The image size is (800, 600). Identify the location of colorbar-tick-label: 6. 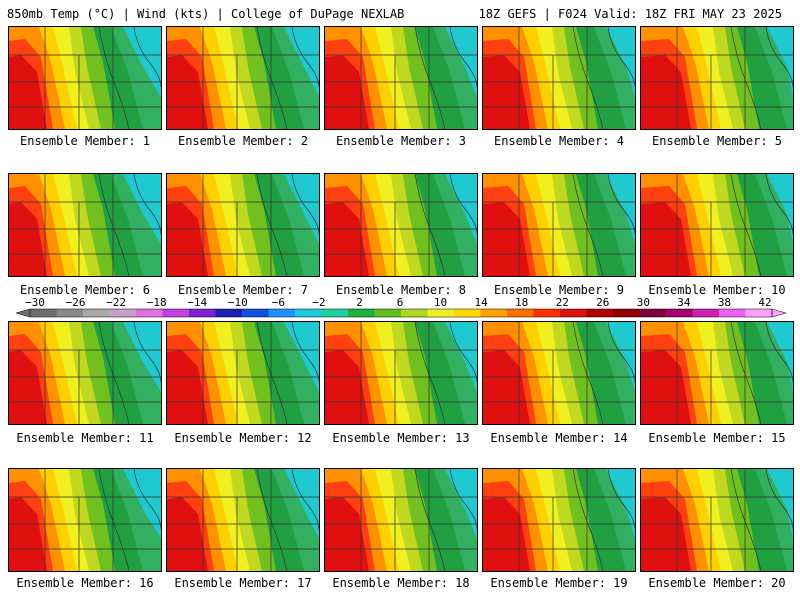
(400, 302).